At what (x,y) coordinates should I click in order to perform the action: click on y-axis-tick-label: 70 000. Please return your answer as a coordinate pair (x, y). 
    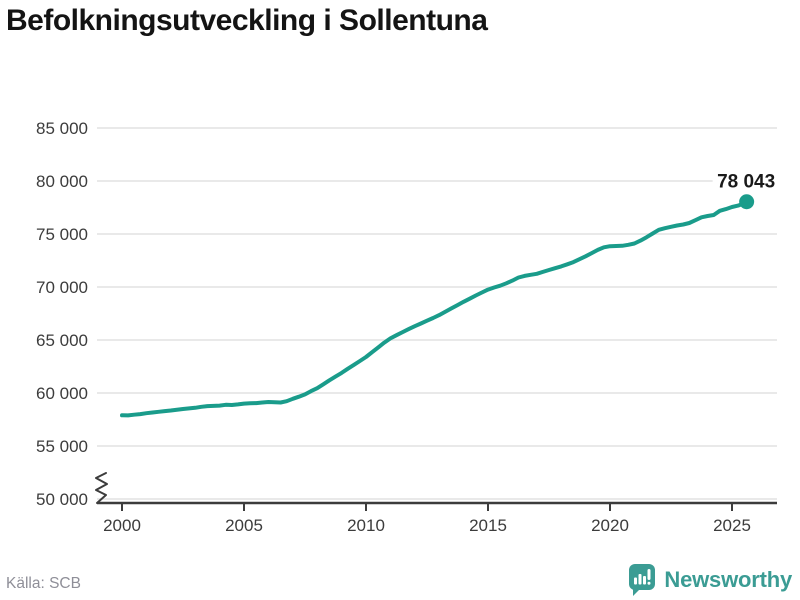
    Looking at the image, I should click on (62, 287).